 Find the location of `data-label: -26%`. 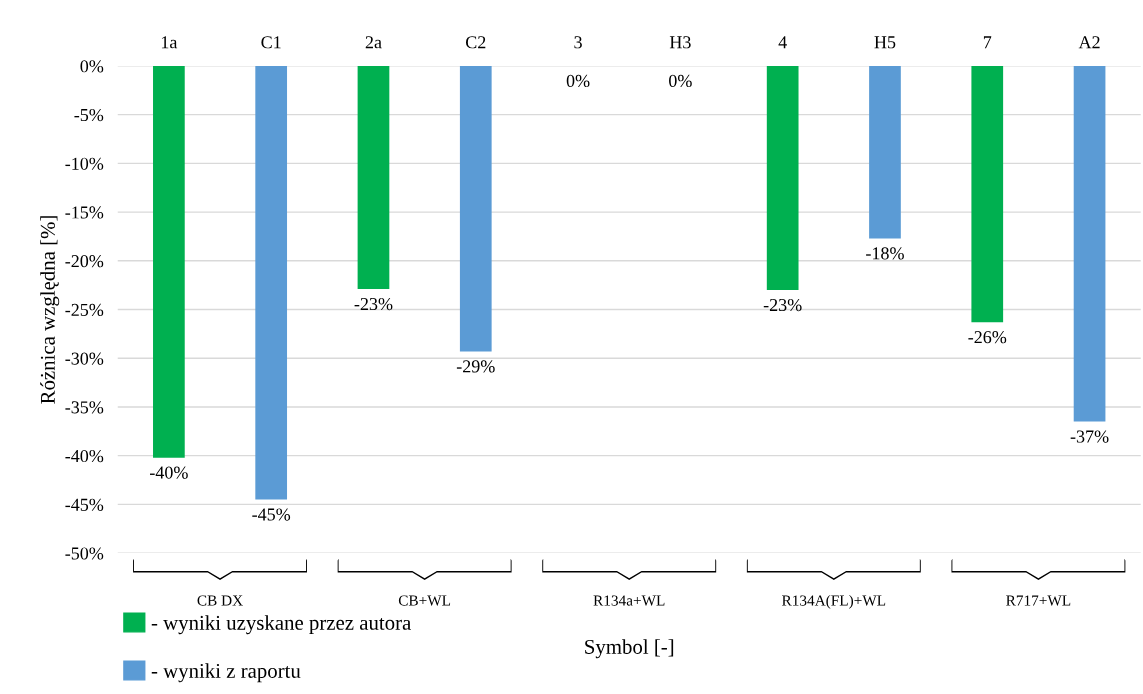

data-label: -26% is located at coordinates (987, 337).